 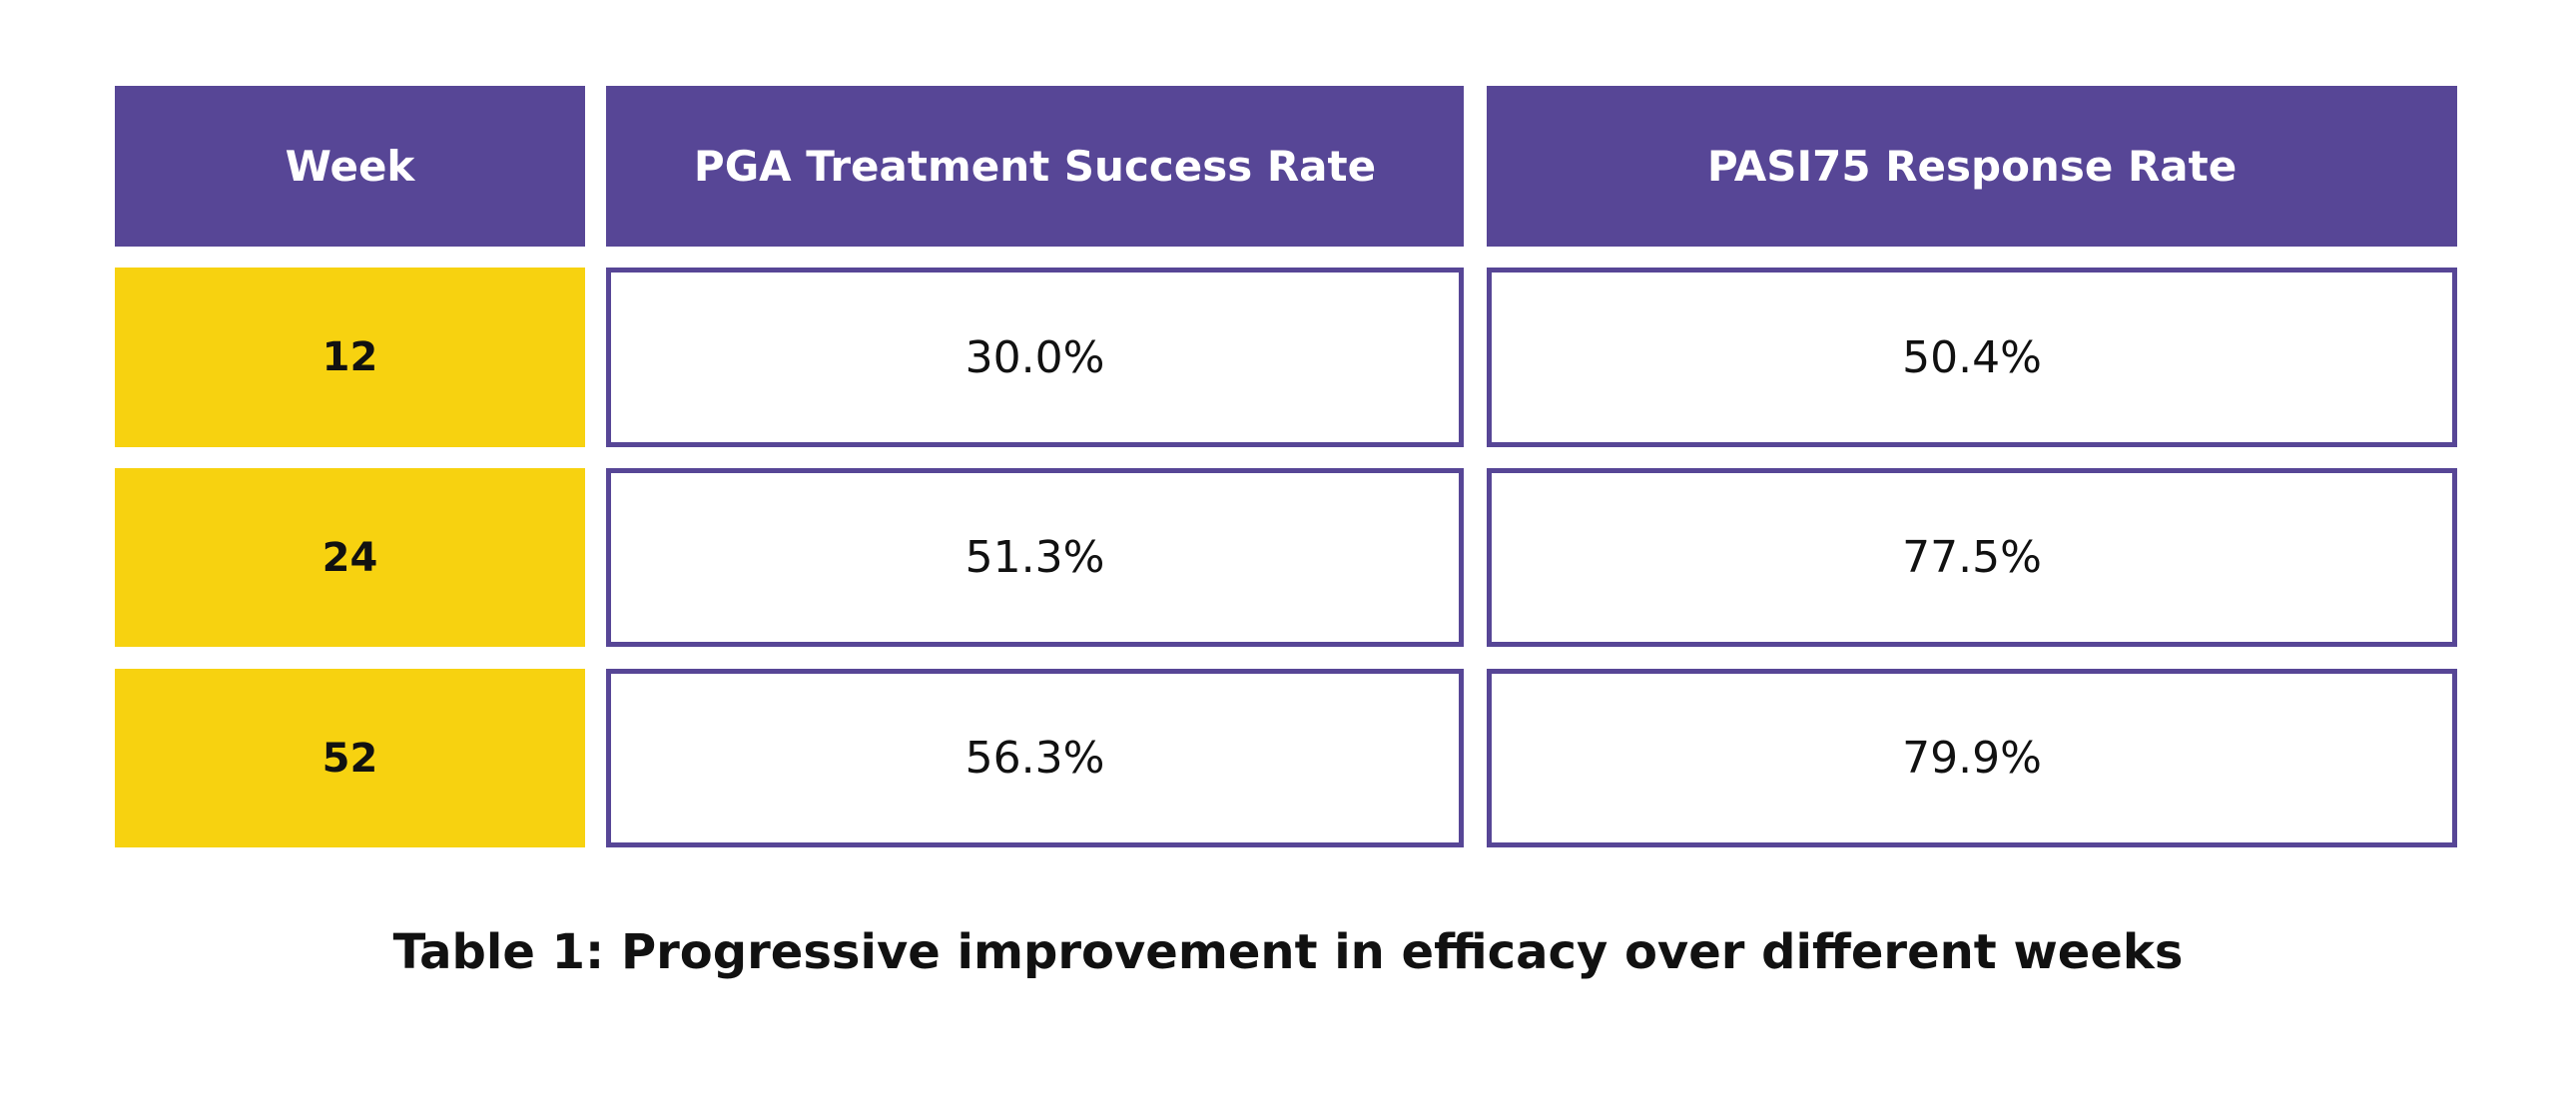 What do you see at coordinates (1035, 166) in the screenshot?
I see `header-cell: PGA Treatment Success Rate` at bounding box center [1035, 166].